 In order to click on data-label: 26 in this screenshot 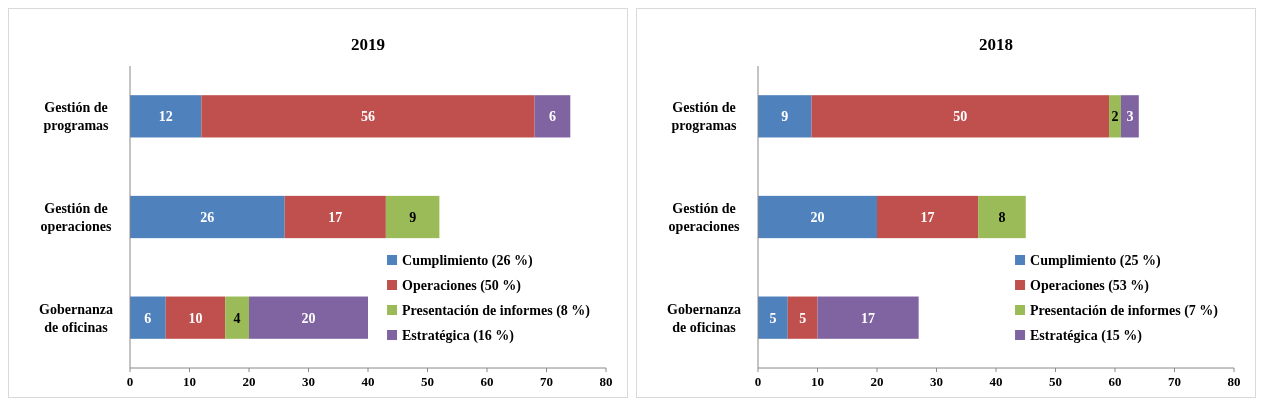, I will do `click(207, 217)`.